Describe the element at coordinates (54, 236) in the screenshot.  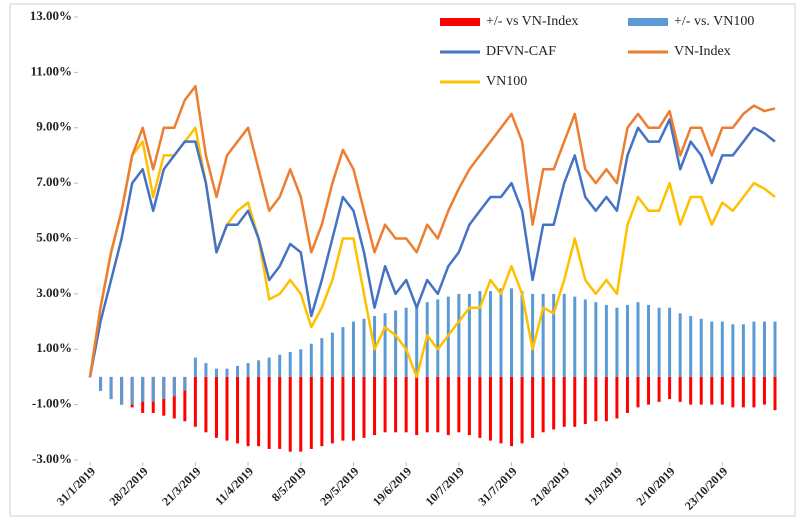
I see `y-tick-label: 5.00%` at that location.